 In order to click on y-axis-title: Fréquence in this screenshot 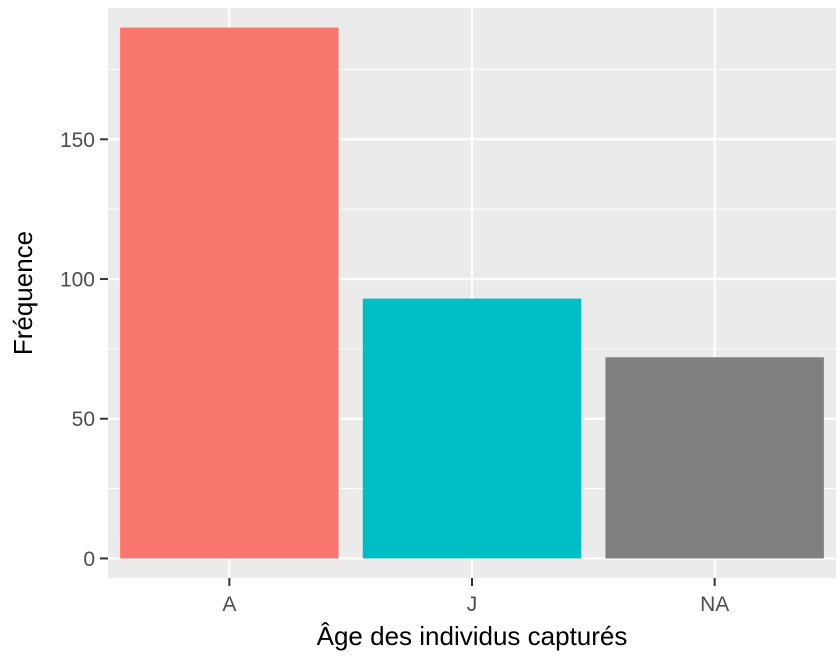, I will do `click(23, 293)`.